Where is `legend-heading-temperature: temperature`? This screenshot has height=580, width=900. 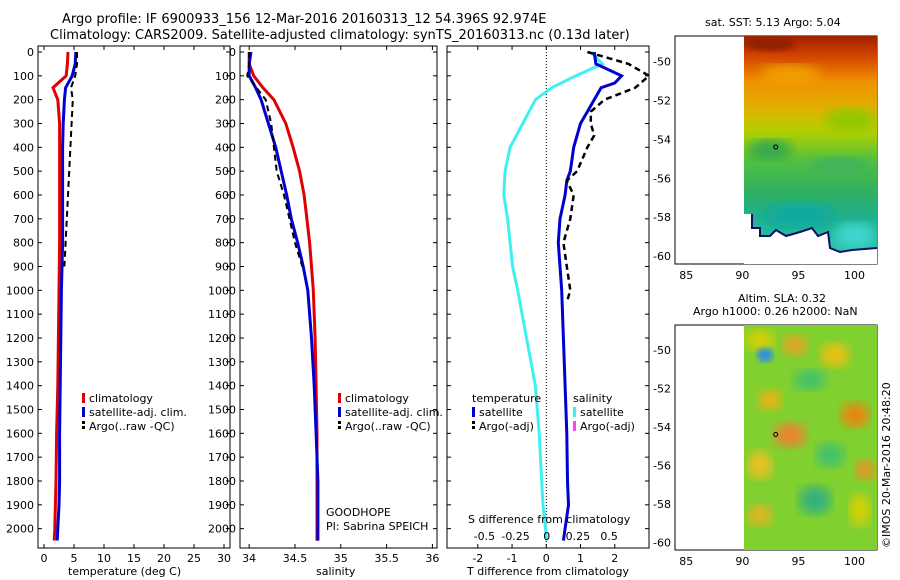 legend-heading-temperature: temperature is located at coordinates (507, 398).